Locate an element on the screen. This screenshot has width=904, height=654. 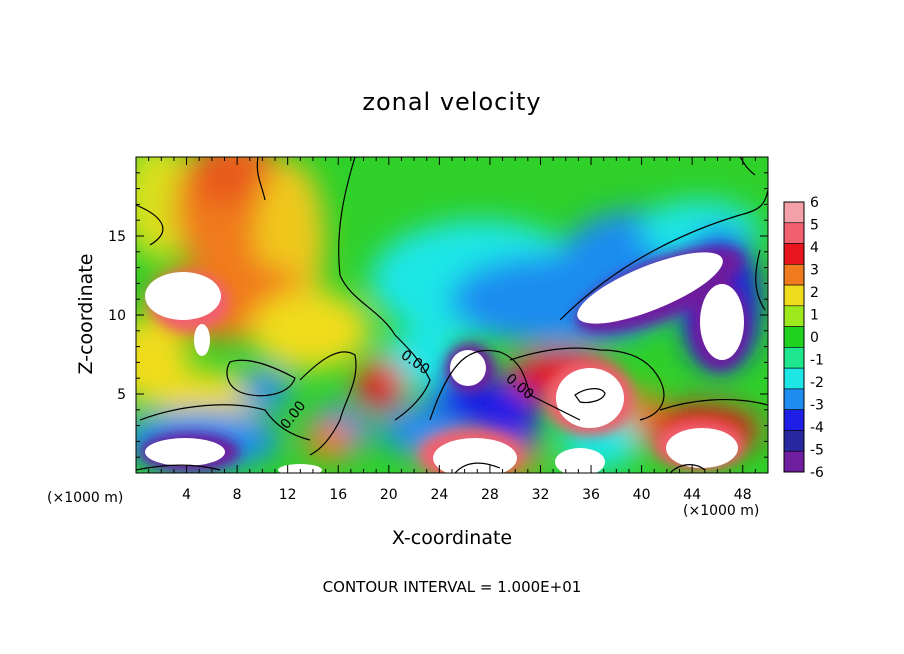
x-tick-label: 4 is located at coordinates (186, 495).